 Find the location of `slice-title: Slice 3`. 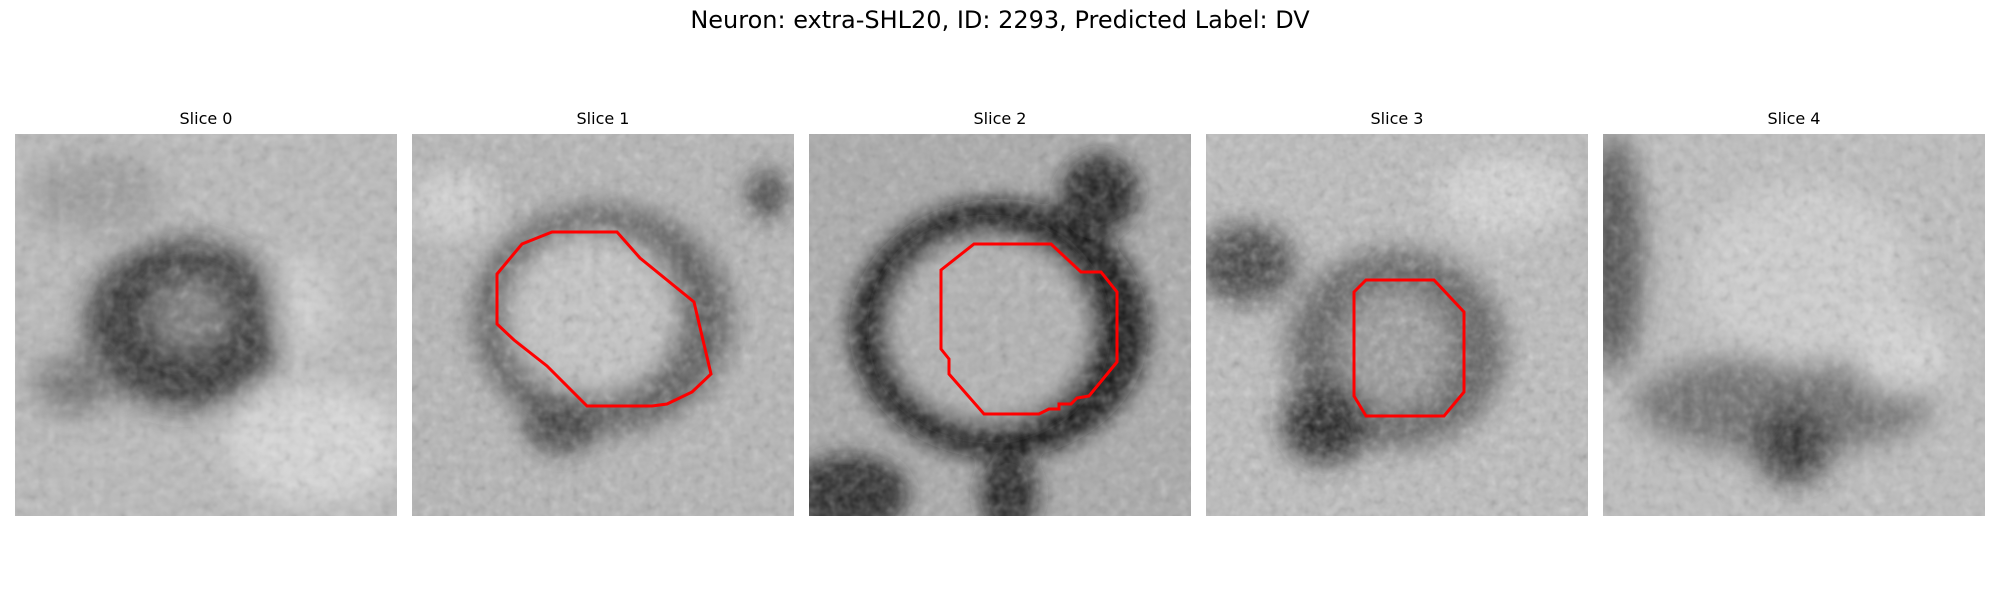

slice-title: Slice 3 is located at coordinates (1397, 118).